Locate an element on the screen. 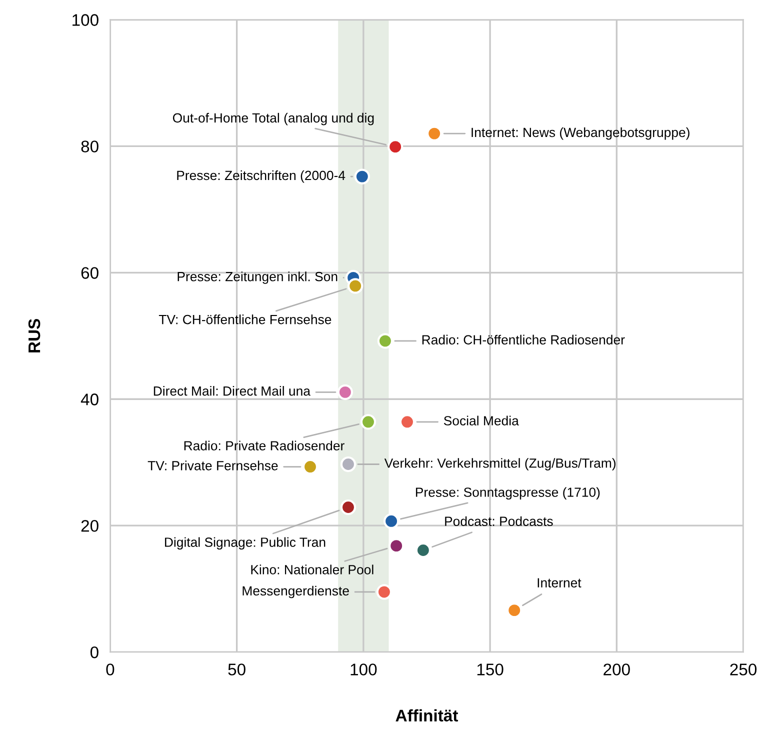  annotation: Podcast: Podcasts is located at coordinates (499, 521).